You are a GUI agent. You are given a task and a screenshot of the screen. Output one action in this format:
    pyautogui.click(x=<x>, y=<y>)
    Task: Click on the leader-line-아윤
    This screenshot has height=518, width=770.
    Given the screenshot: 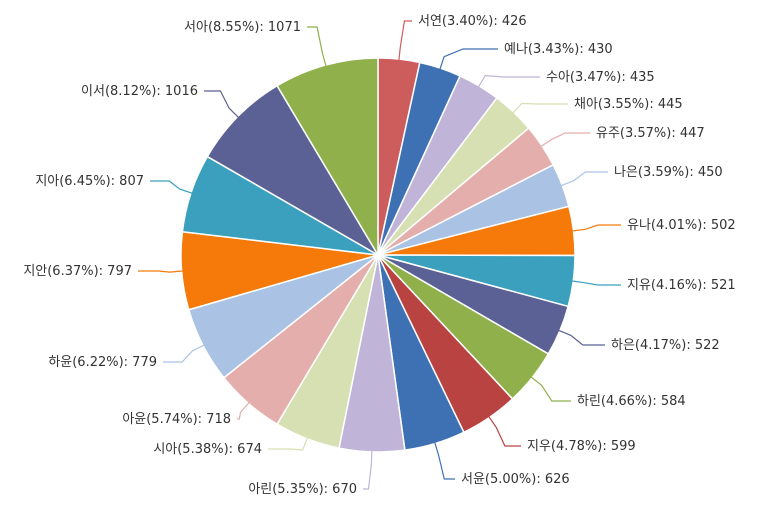 What is the action you would take?
    pyautogui.click(x=244, y=410)
    